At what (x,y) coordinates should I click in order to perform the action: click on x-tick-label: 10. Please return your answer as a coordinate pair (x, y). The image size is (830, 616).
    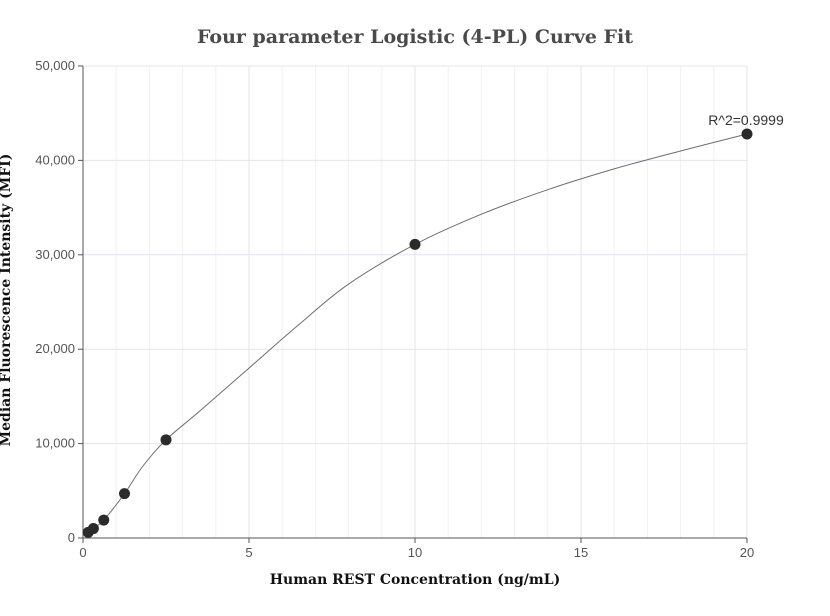
    Looking at the image, I should click on (415, 552).